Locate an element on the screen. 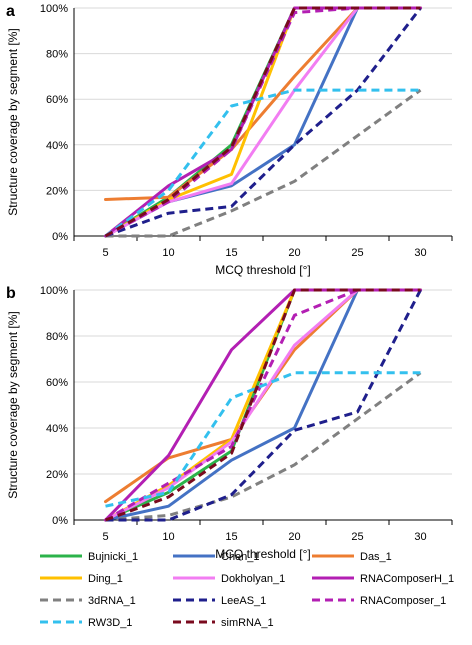  legend-item: 3dRNA_1 is located at coordinates (88, 601).